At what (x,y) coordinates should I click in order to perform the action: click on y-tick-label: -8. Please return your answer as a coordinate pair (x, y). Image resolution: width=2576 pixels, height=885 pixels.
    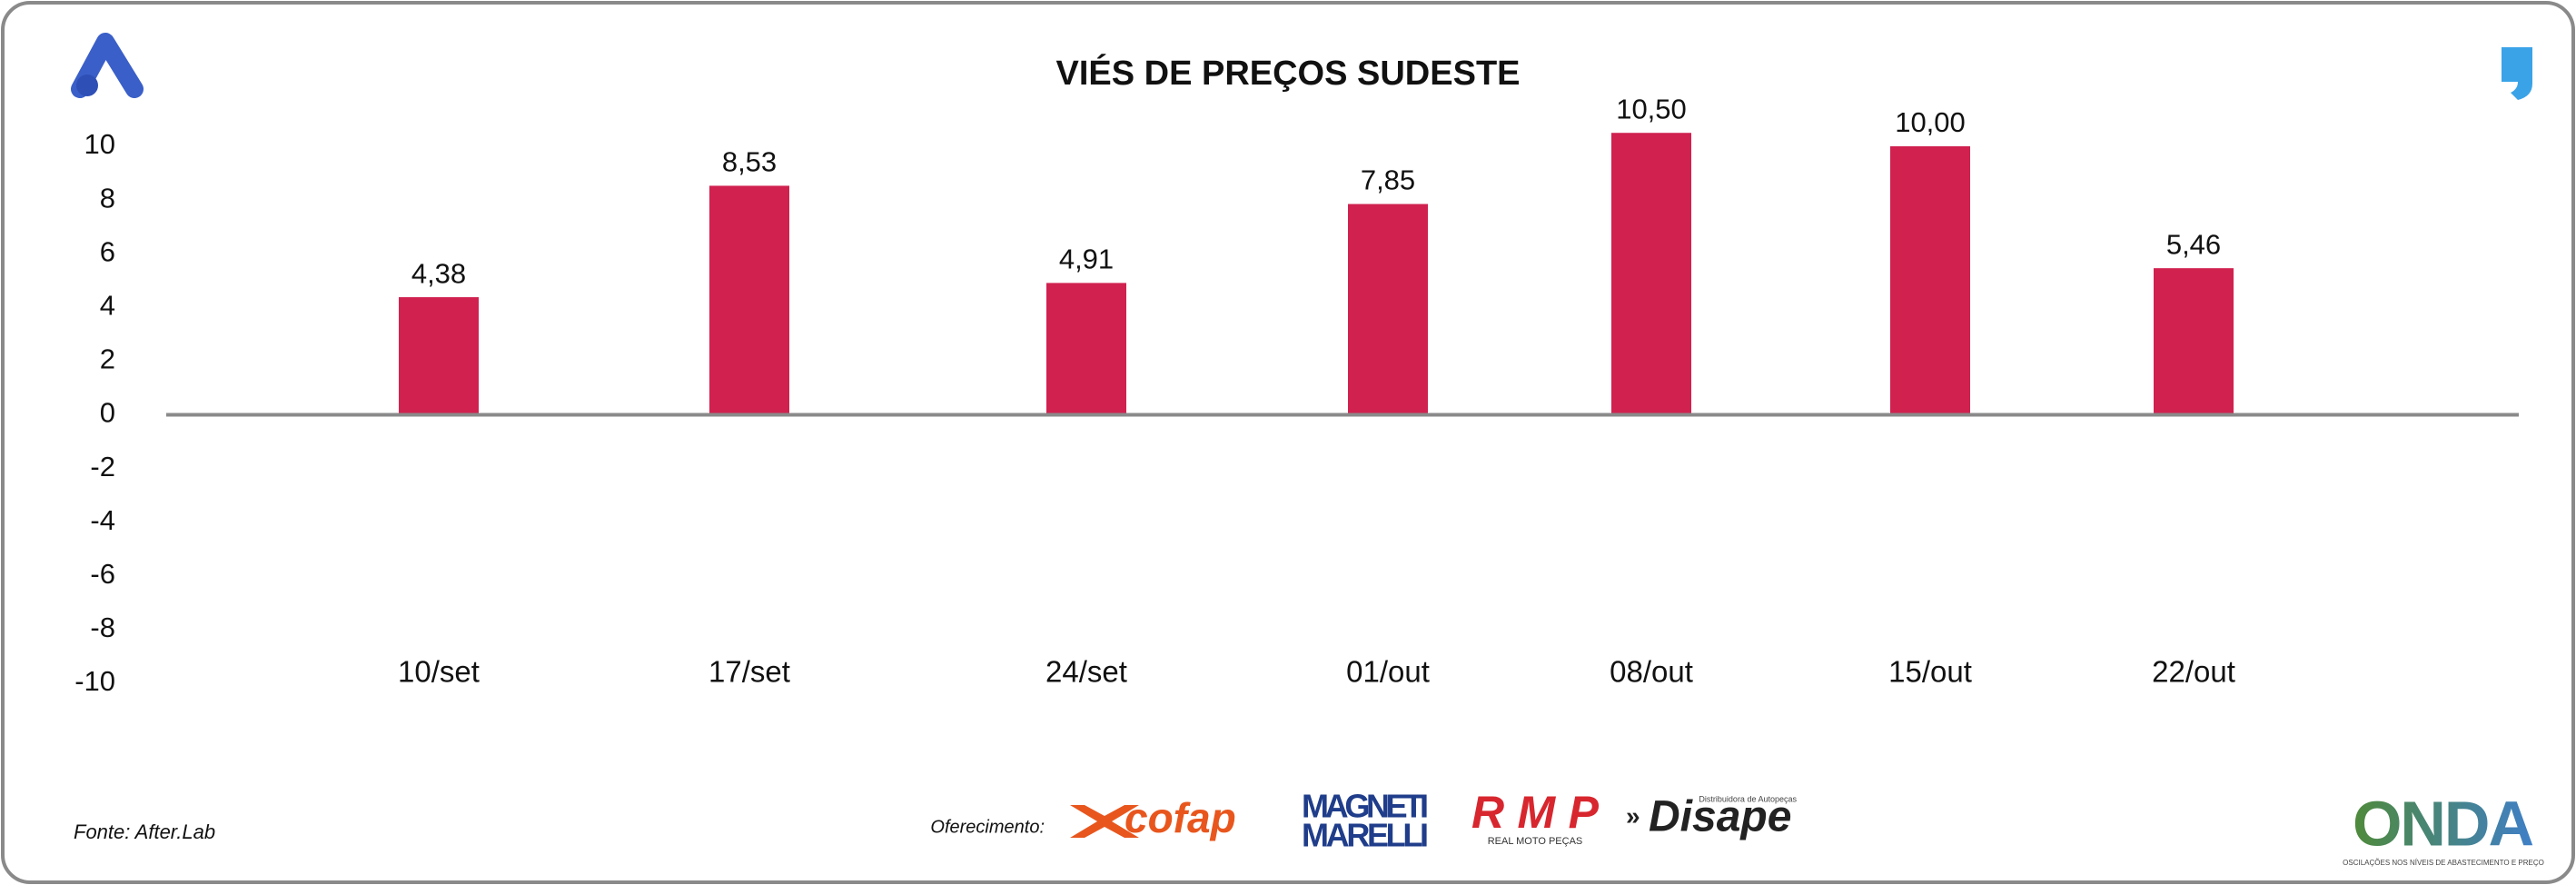
    Looking at the image, I should click on (102, 627).